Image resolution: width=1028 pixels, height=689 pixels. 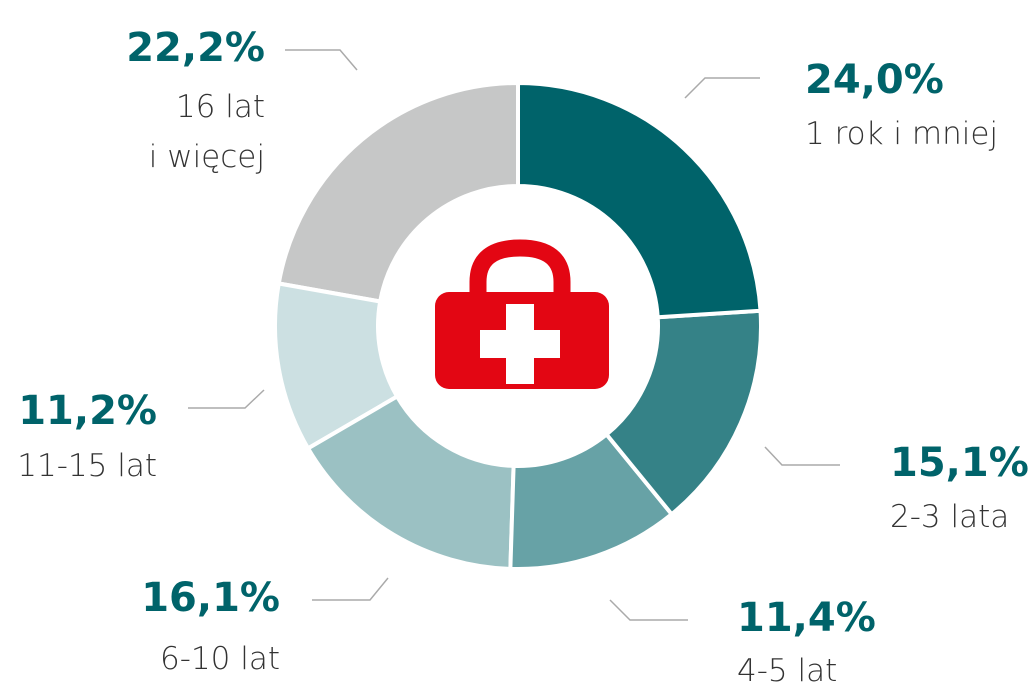 What do you see at coordinates (806, 618) in the screenshot?
I see `value-label: 11,4%` at bounding box center [806, 618].